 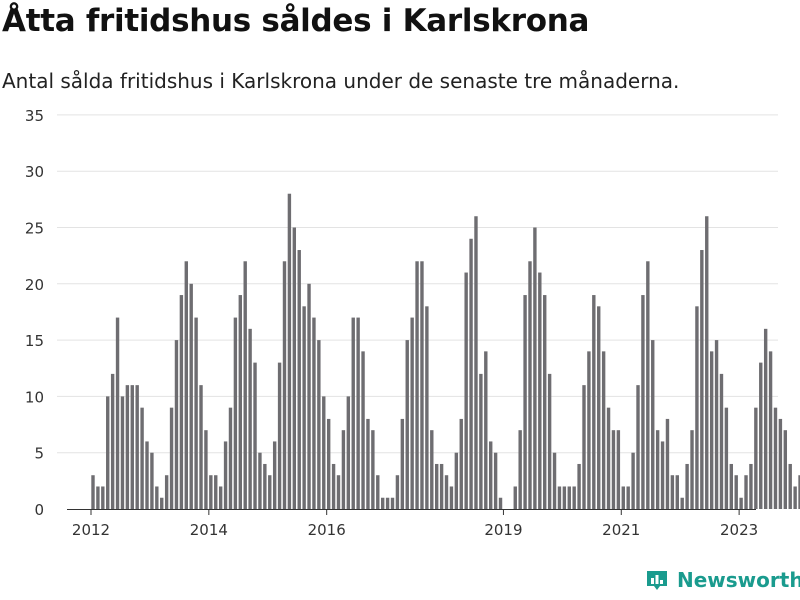 What do you see at coordinates (34, 116) in the screenshot?
I see `y-tick-label: 35` at bounding box center [34, 116].